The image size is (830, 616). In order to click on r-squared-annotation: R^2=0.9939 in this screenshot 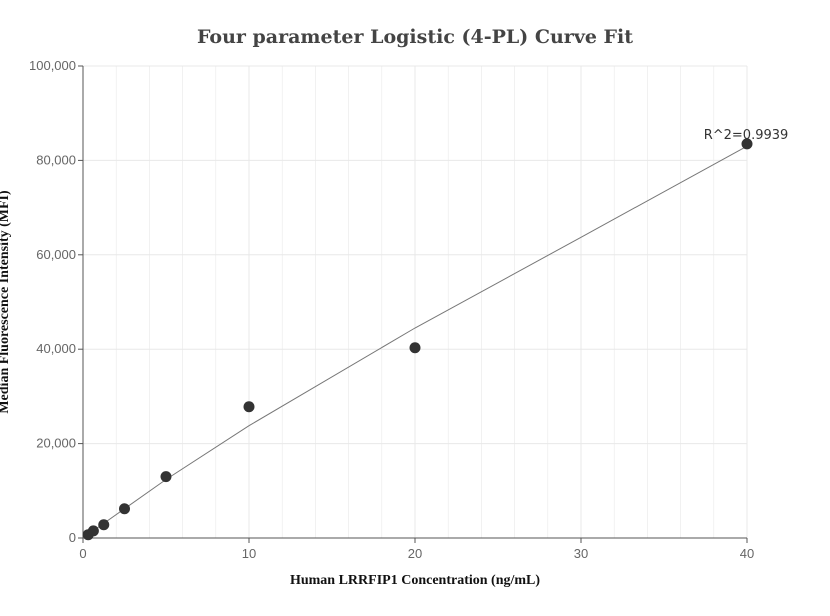, I will do `click(746, 135)`.